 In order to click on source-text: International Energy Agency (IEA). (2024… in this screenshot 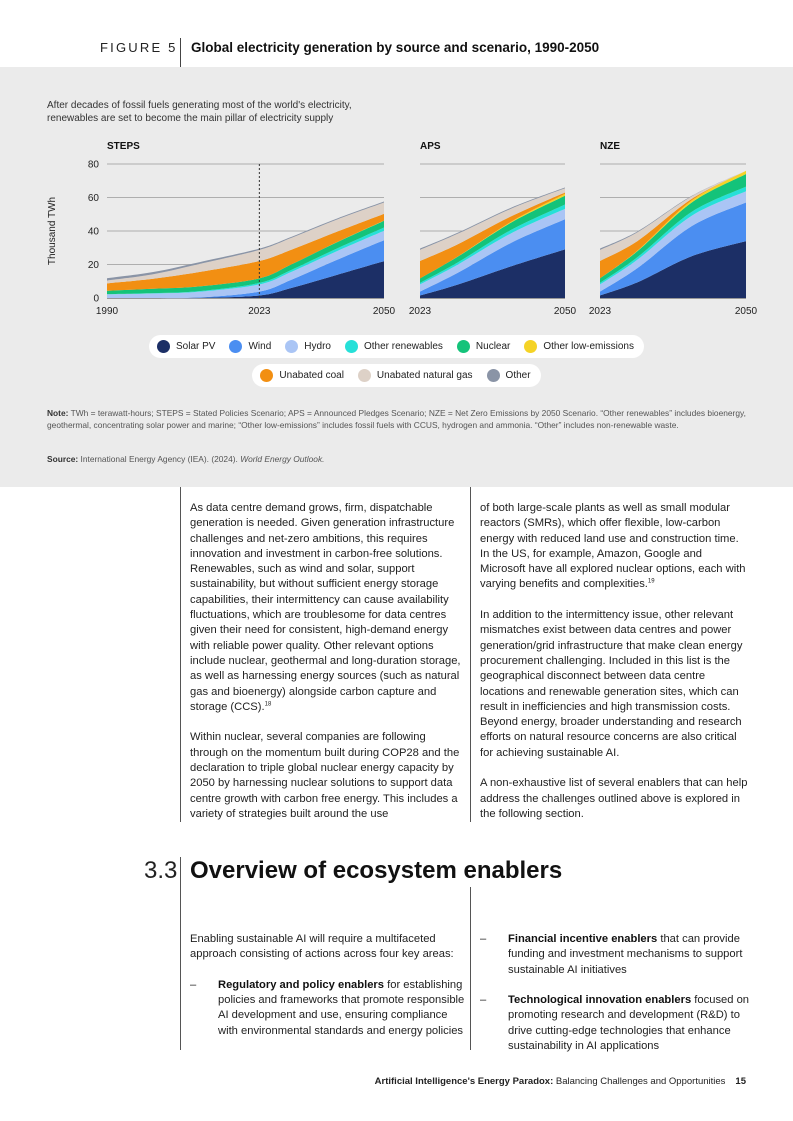, I will do `click(160, 459)`.